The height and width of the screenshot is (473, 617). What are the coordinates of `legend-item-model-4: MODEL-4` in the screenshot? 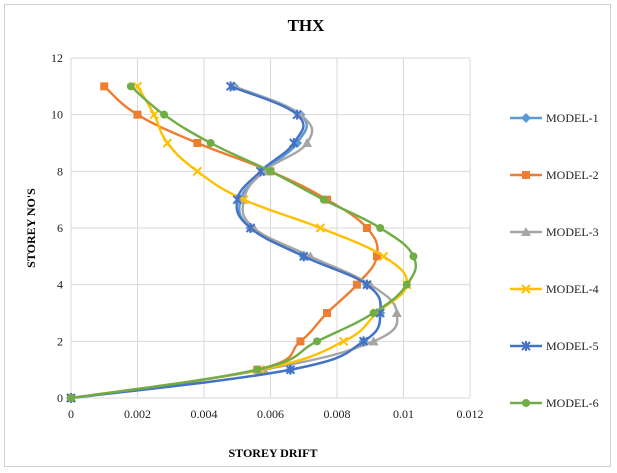 It's located at (554, 289).